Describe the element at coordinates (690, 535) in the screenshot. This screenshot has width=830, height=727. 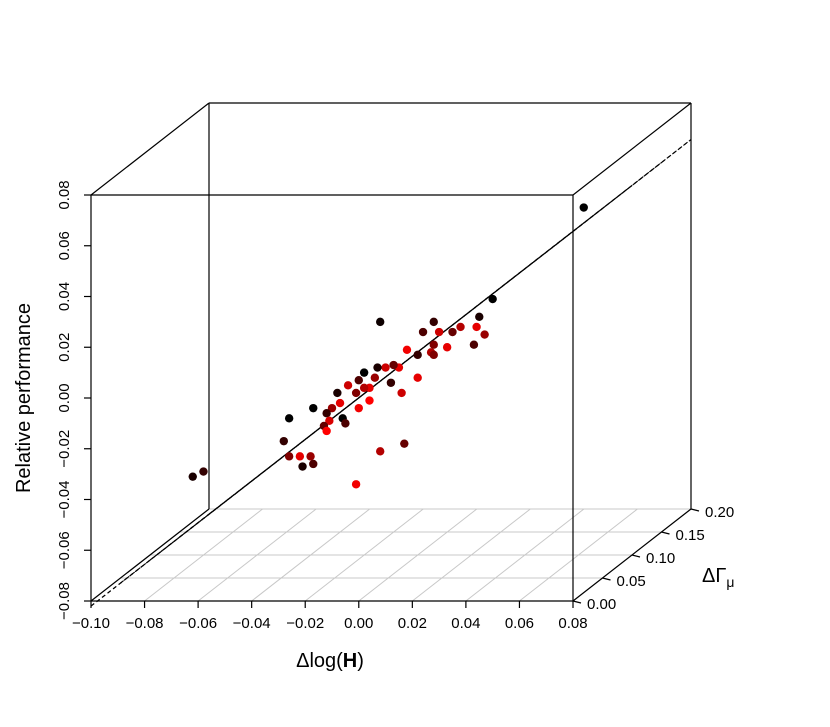
I see `y-tick-label: 0.15` at that location.